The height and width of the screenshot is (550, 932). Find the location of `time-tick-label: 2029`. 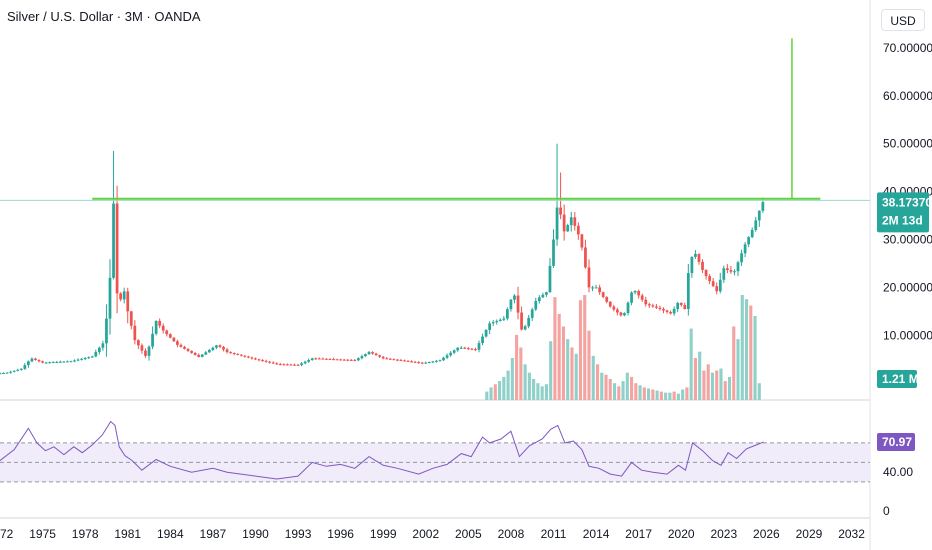

time-tick-label: 2029 is located at coordinates (809, 534).